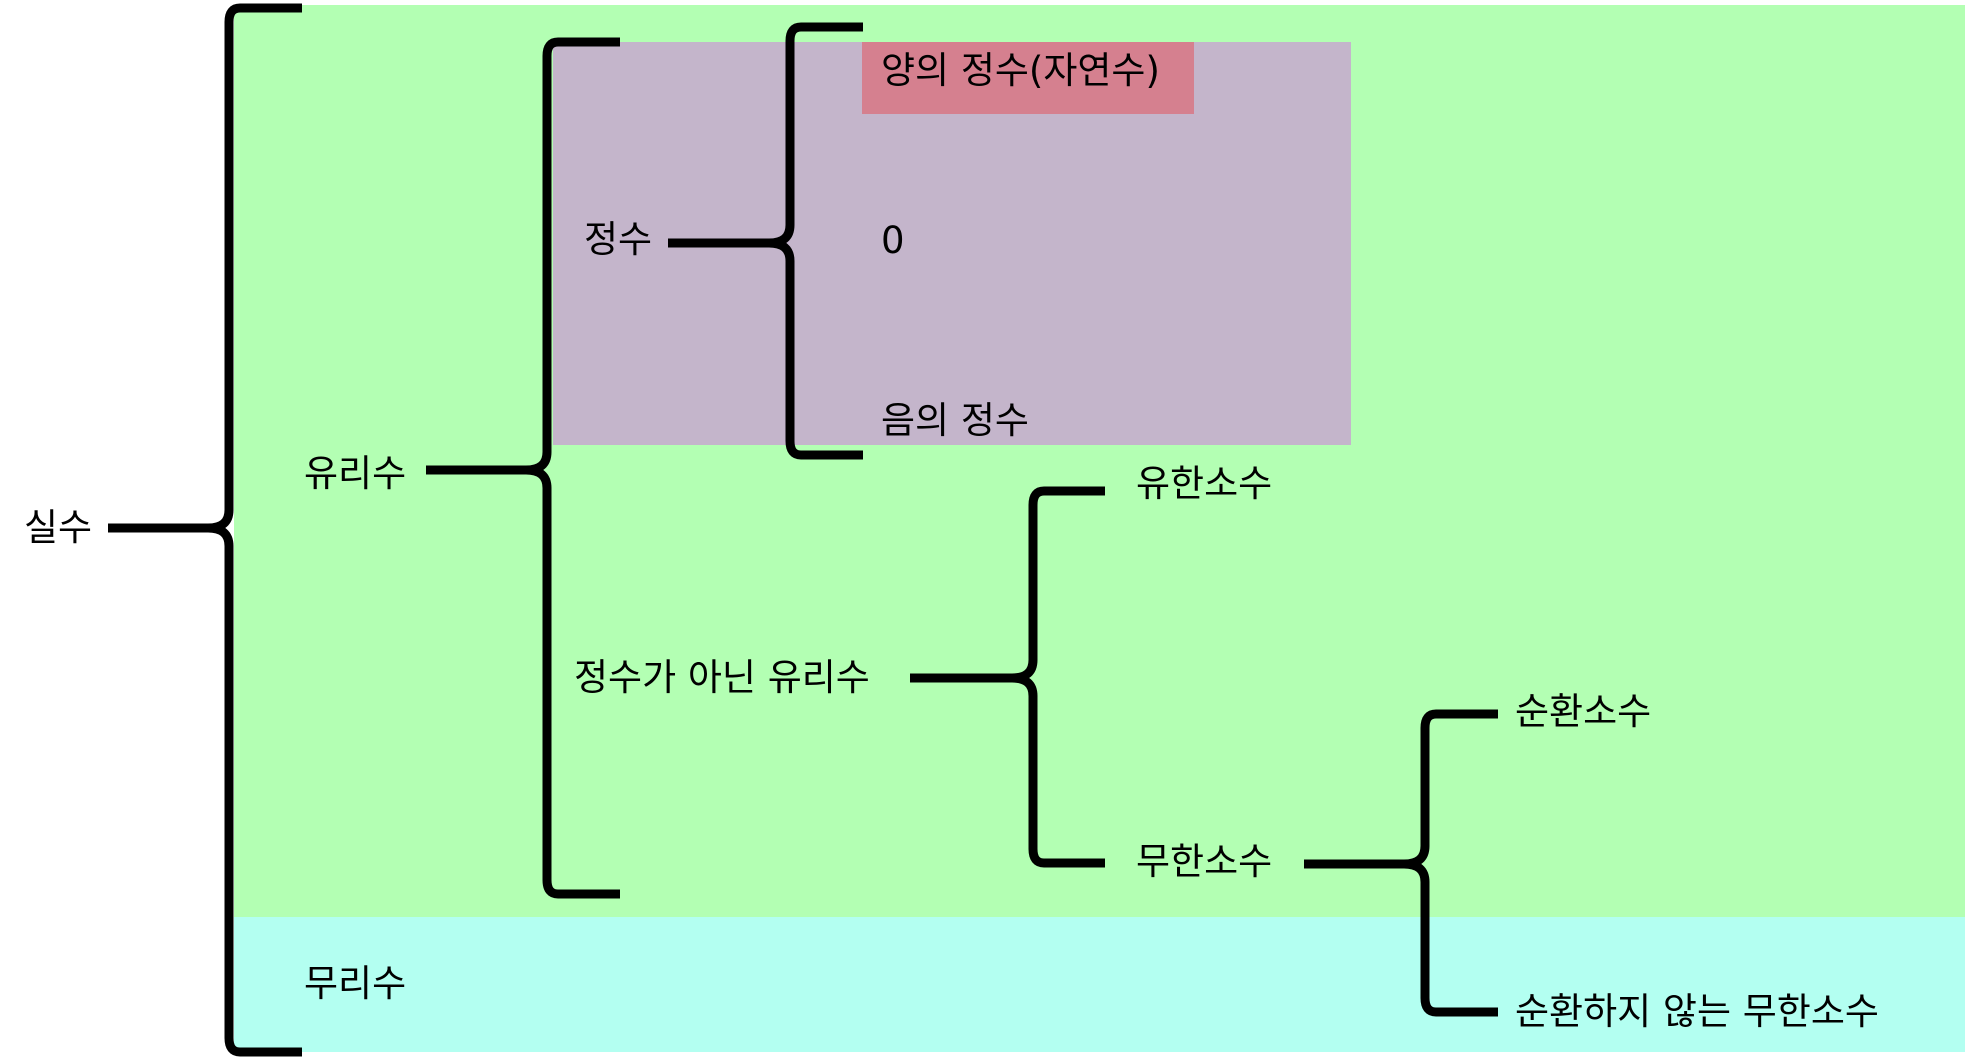  I want to click on negative-integer-label: 음의 정수, so click(955, 420).